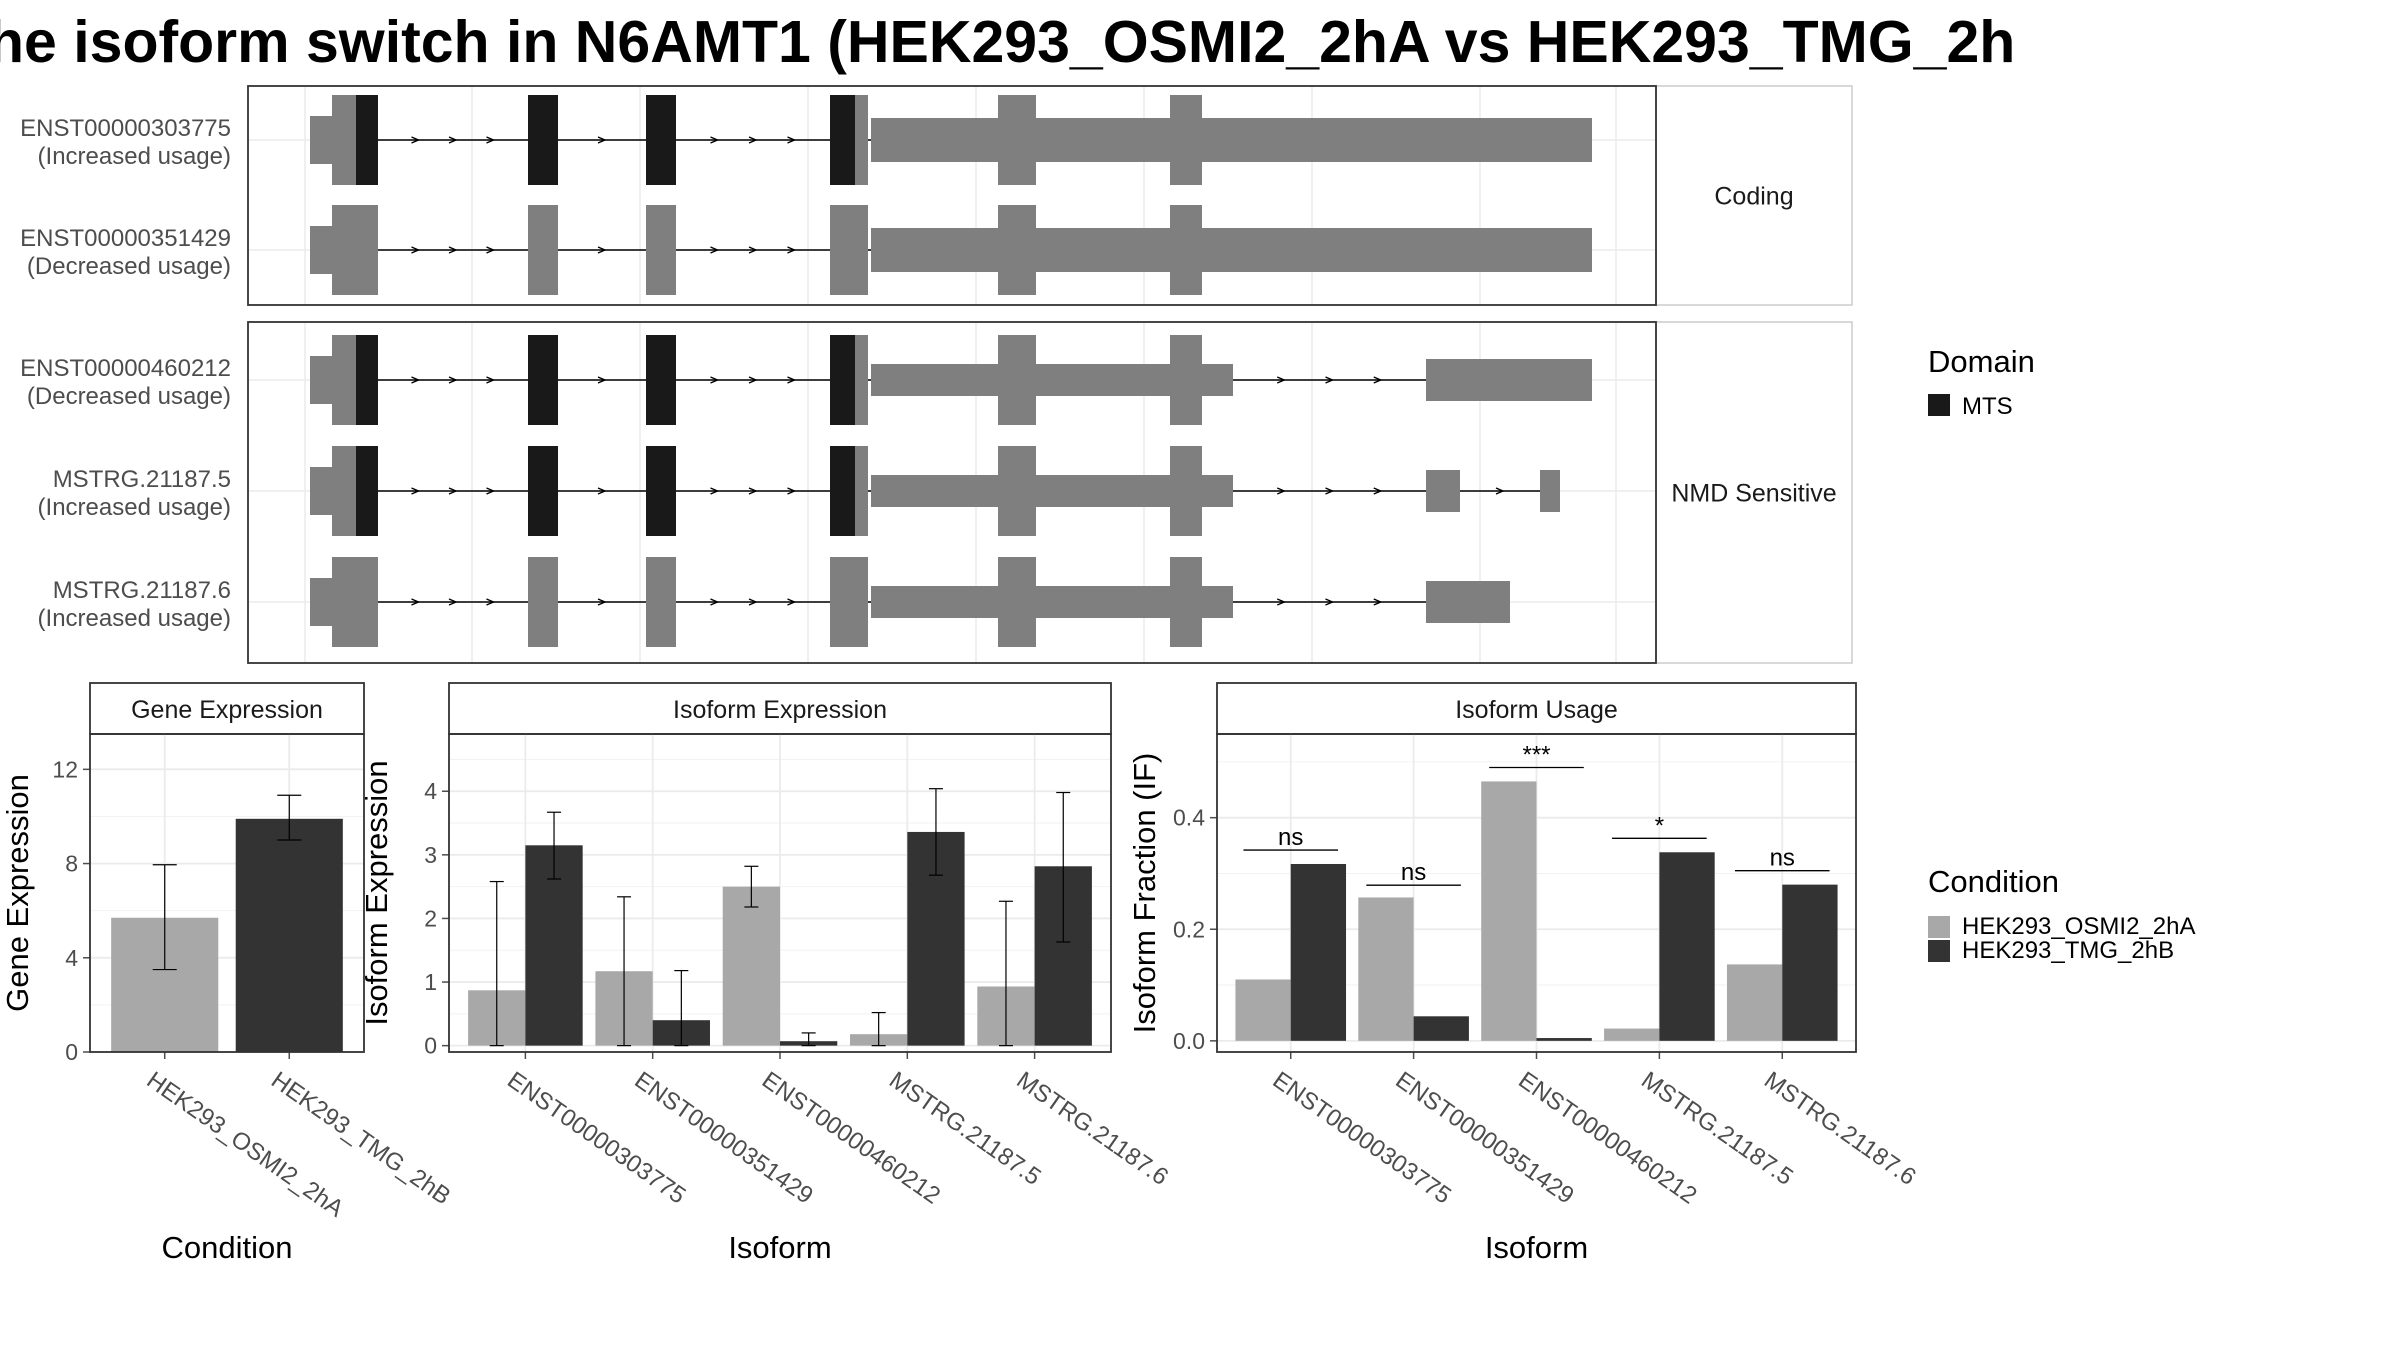 This screenshot has width=2400, height=1350. What do you see at coordinates (780, 708) in the screenshot?
I see `chart-strip` at bounding box center [780, 708].